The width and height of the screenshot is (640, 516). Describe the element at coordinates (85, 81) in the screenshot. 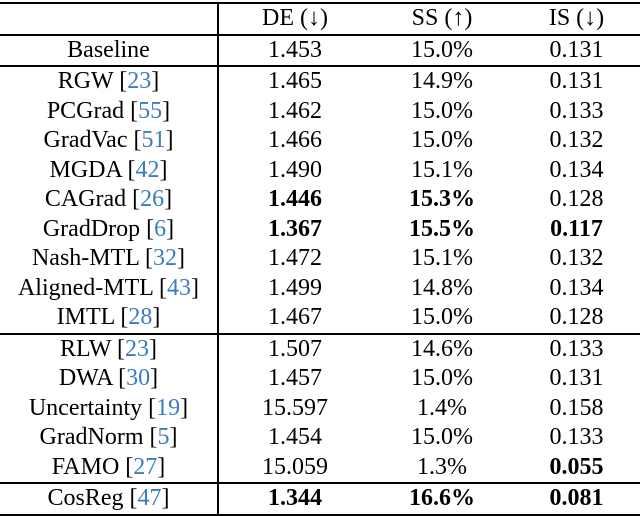

I see `method-label: RGW` at that location.